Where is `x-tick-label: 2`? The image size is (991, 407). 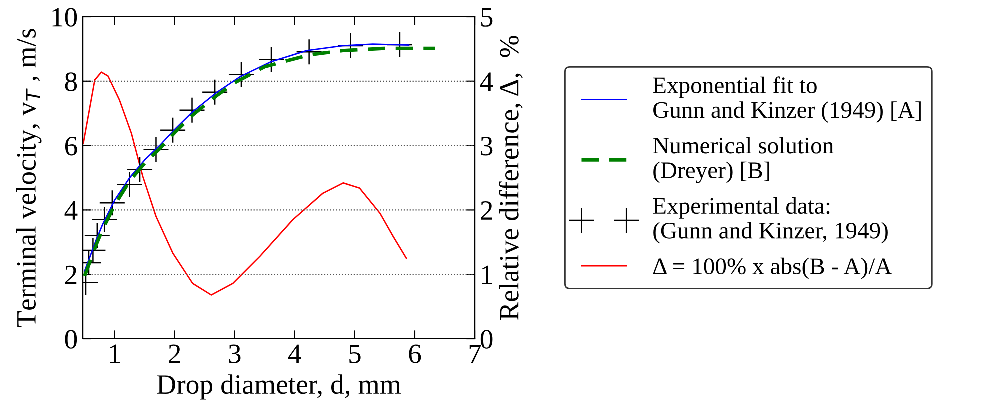
x-tick-label: 2 is located at coordinates (174, 354).